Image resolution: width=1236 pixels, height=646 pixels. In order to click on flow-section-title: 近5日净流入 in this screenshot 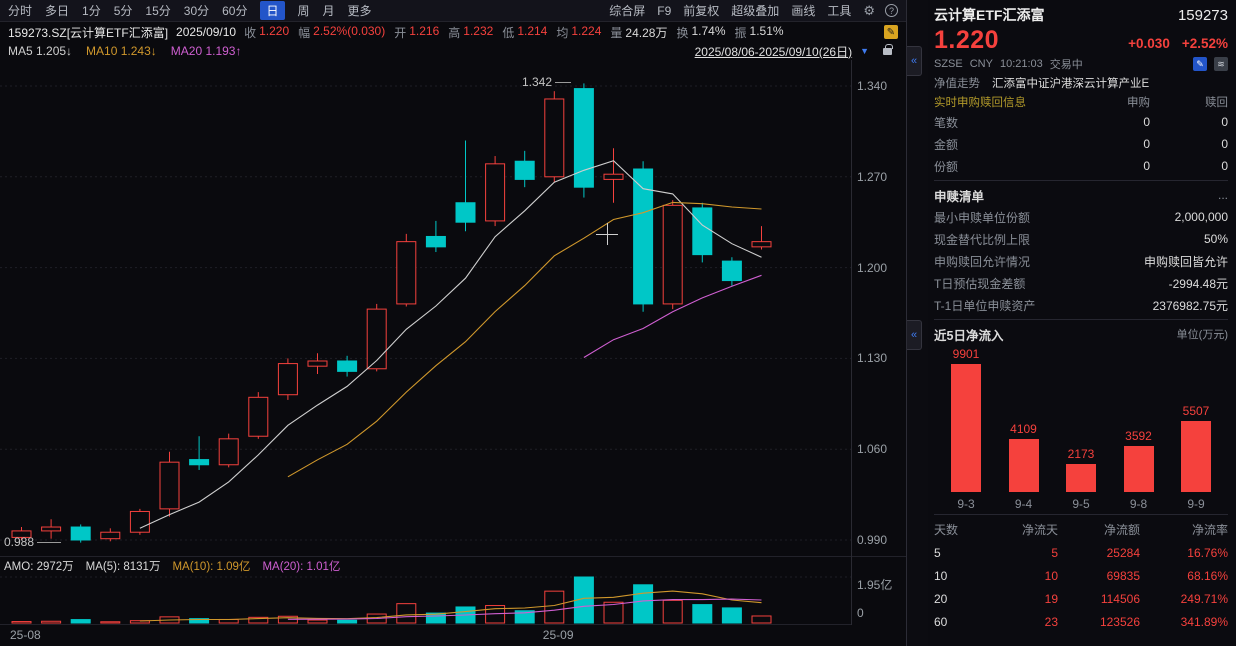, I will do `click(969, 335)`.